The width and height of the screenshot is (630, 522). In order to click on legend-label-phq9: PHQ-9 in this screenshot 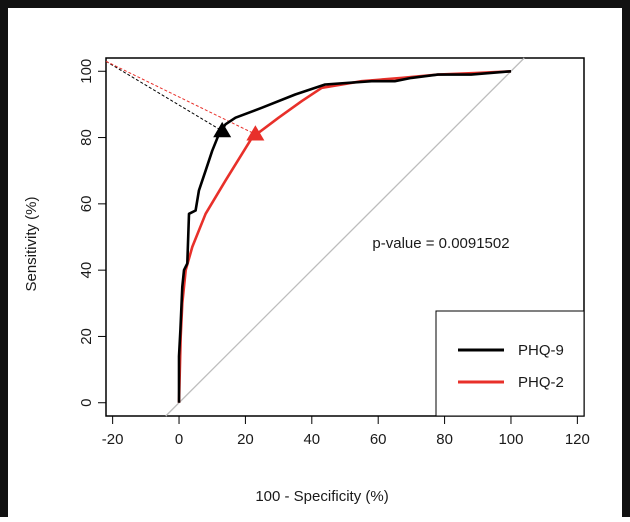, I will do `click(541, 350)`.